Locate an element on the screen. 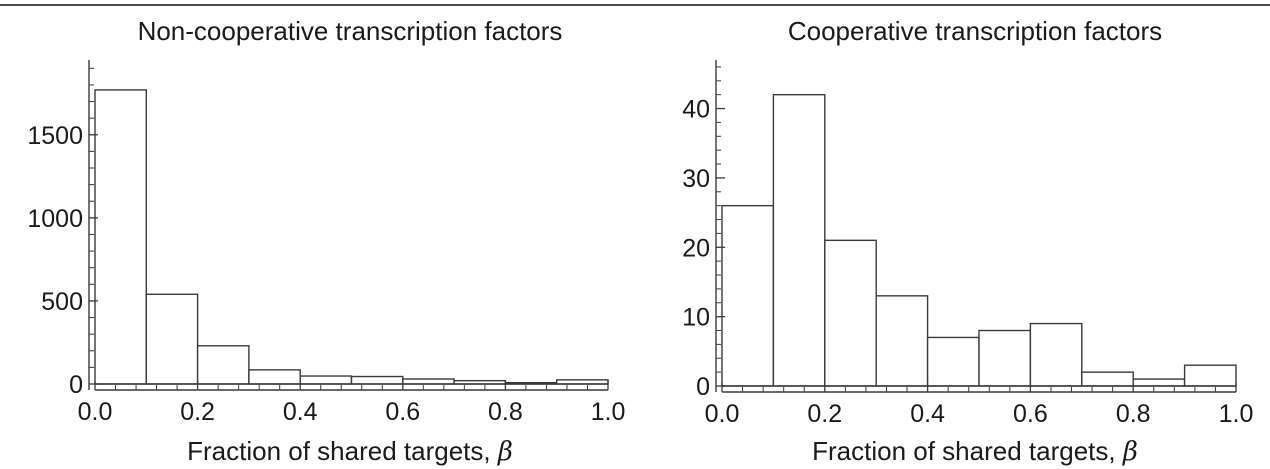 Image resolution: width=1270 pixels, height=469 pixels. y-tick-label: 40 is located at coordinates (696, 110).